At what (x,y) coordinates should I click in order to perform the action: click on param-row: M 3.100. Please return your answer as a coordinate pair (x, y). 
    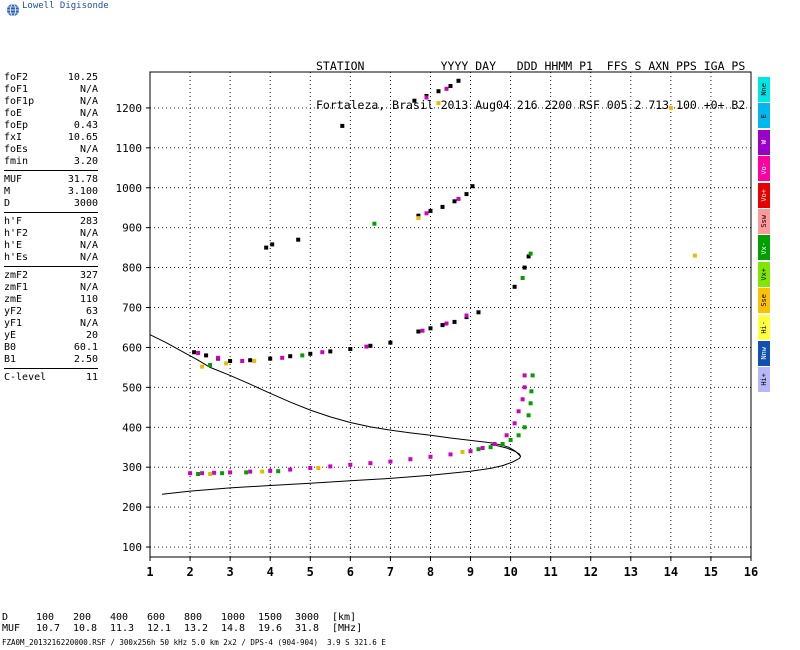
    Looking at the image, I should click on (51, 192).